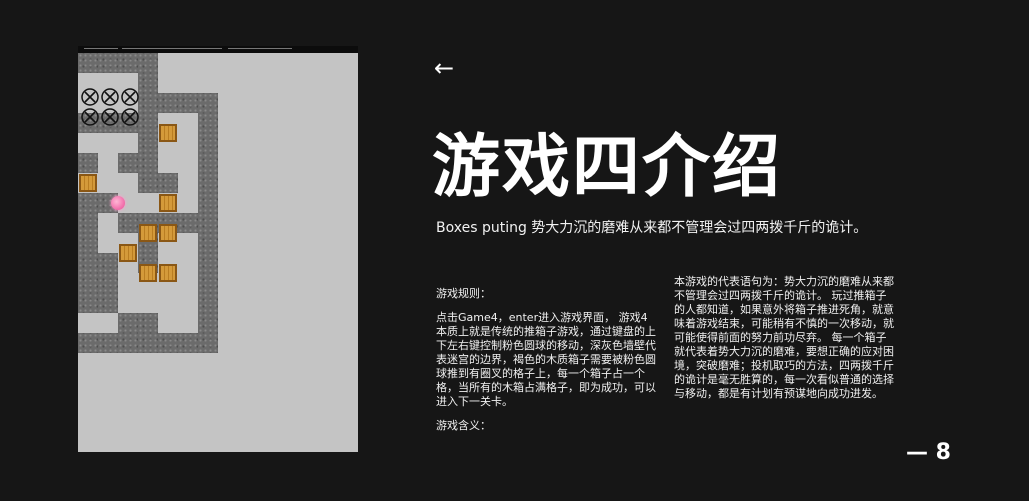  What do you see at coordinates (444, 68) in the screenshot?
I see `arrow-left-icon: ←` at bounding box center [444, 68].